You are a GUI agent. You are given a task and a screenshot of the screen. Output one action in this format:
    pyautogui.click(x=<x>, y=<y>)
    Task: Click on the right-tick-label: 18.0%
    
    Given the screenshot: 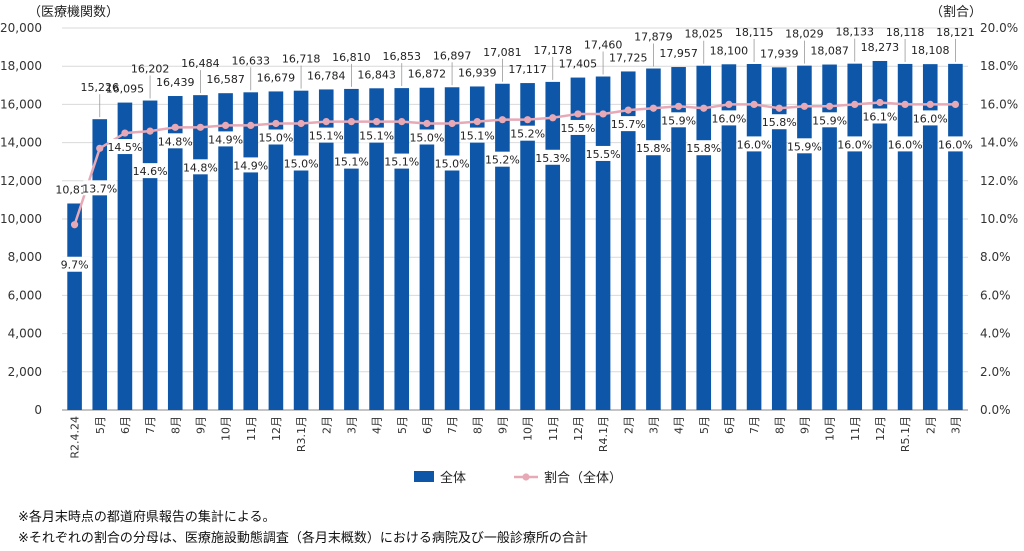 What is the action you would take?
    pyautogui.click(x=999, y=66)
    